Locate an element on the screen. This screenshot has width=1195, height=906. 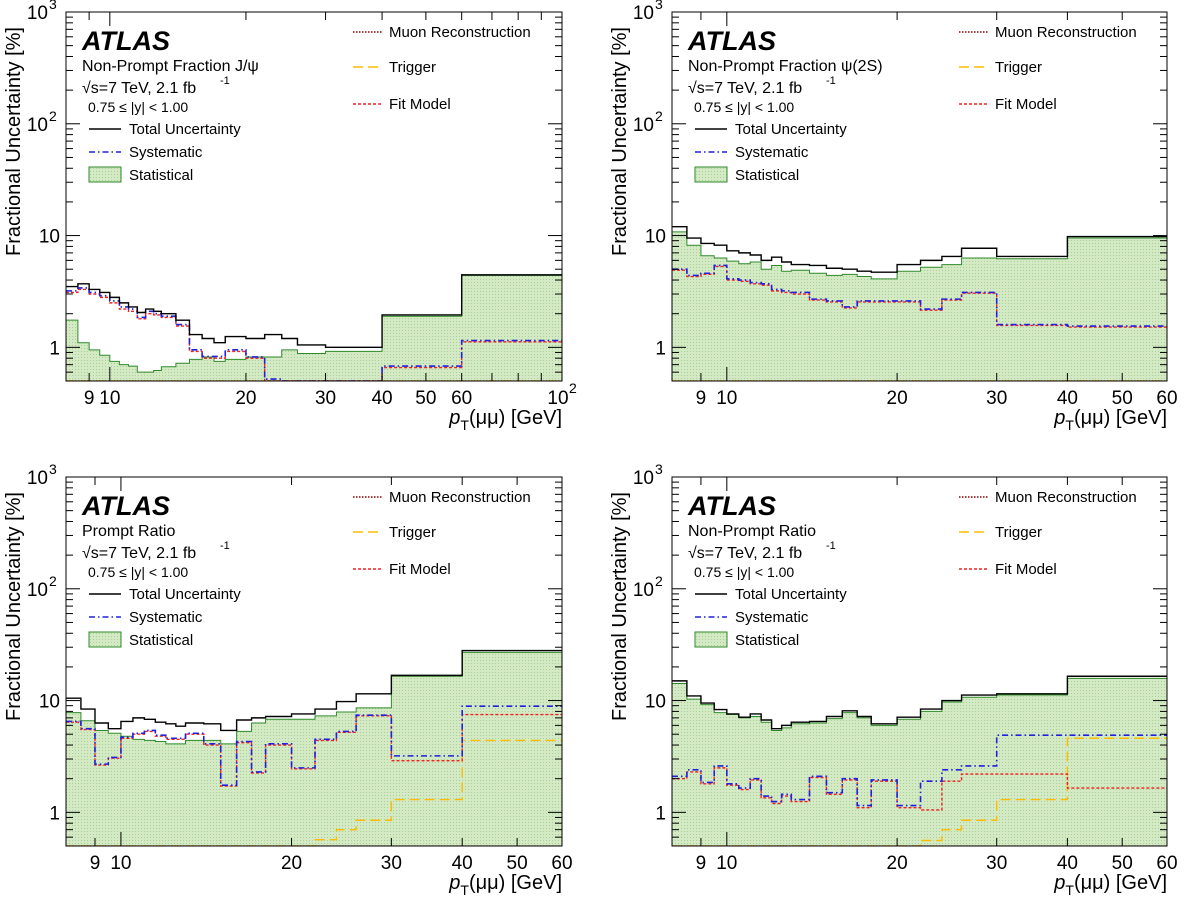
series-fit-line is located at coordinates (919, 296).